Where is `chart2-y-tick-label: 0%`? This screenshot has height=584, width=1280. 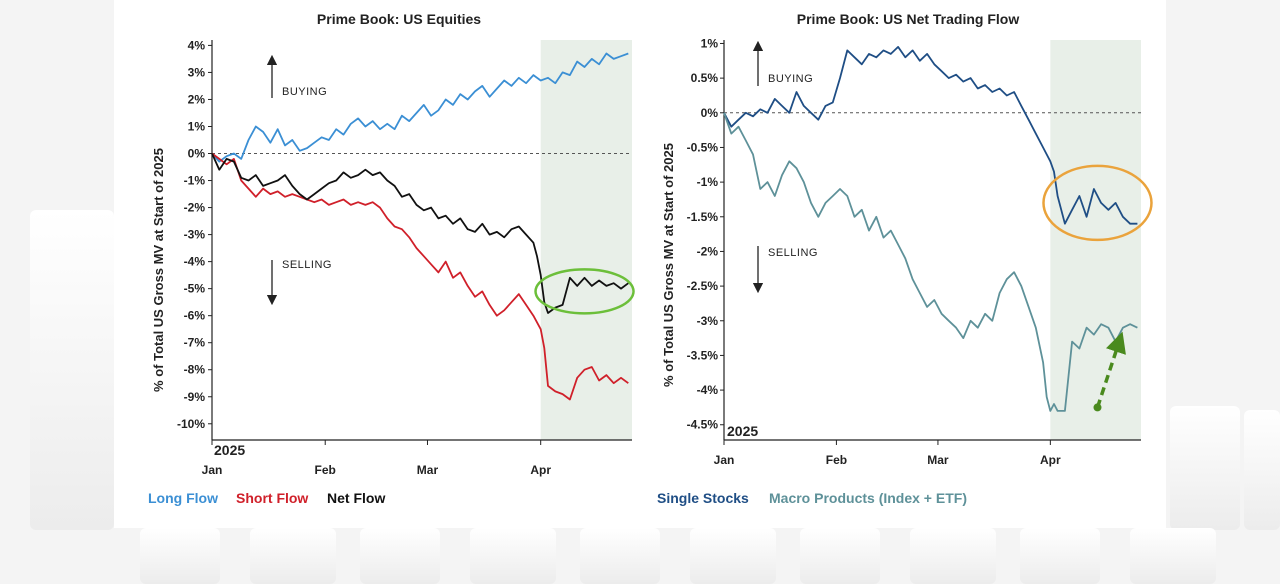
chart2-y-tick-label: 0% is located at coordinates (710, 113).